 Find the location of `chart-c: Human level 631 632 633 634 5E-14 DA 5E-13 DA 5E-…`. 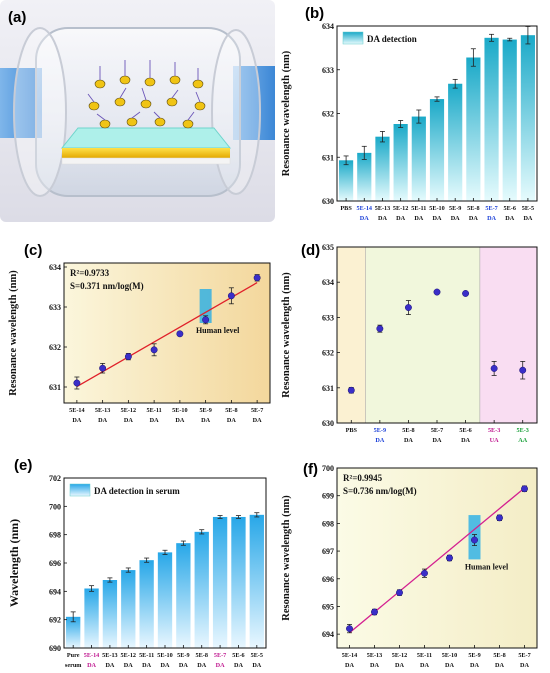

chart-c: Human level 631 632 633 634 5E-14 DA 5E-13 DA 5E-… is located at coordinates (139, 333).